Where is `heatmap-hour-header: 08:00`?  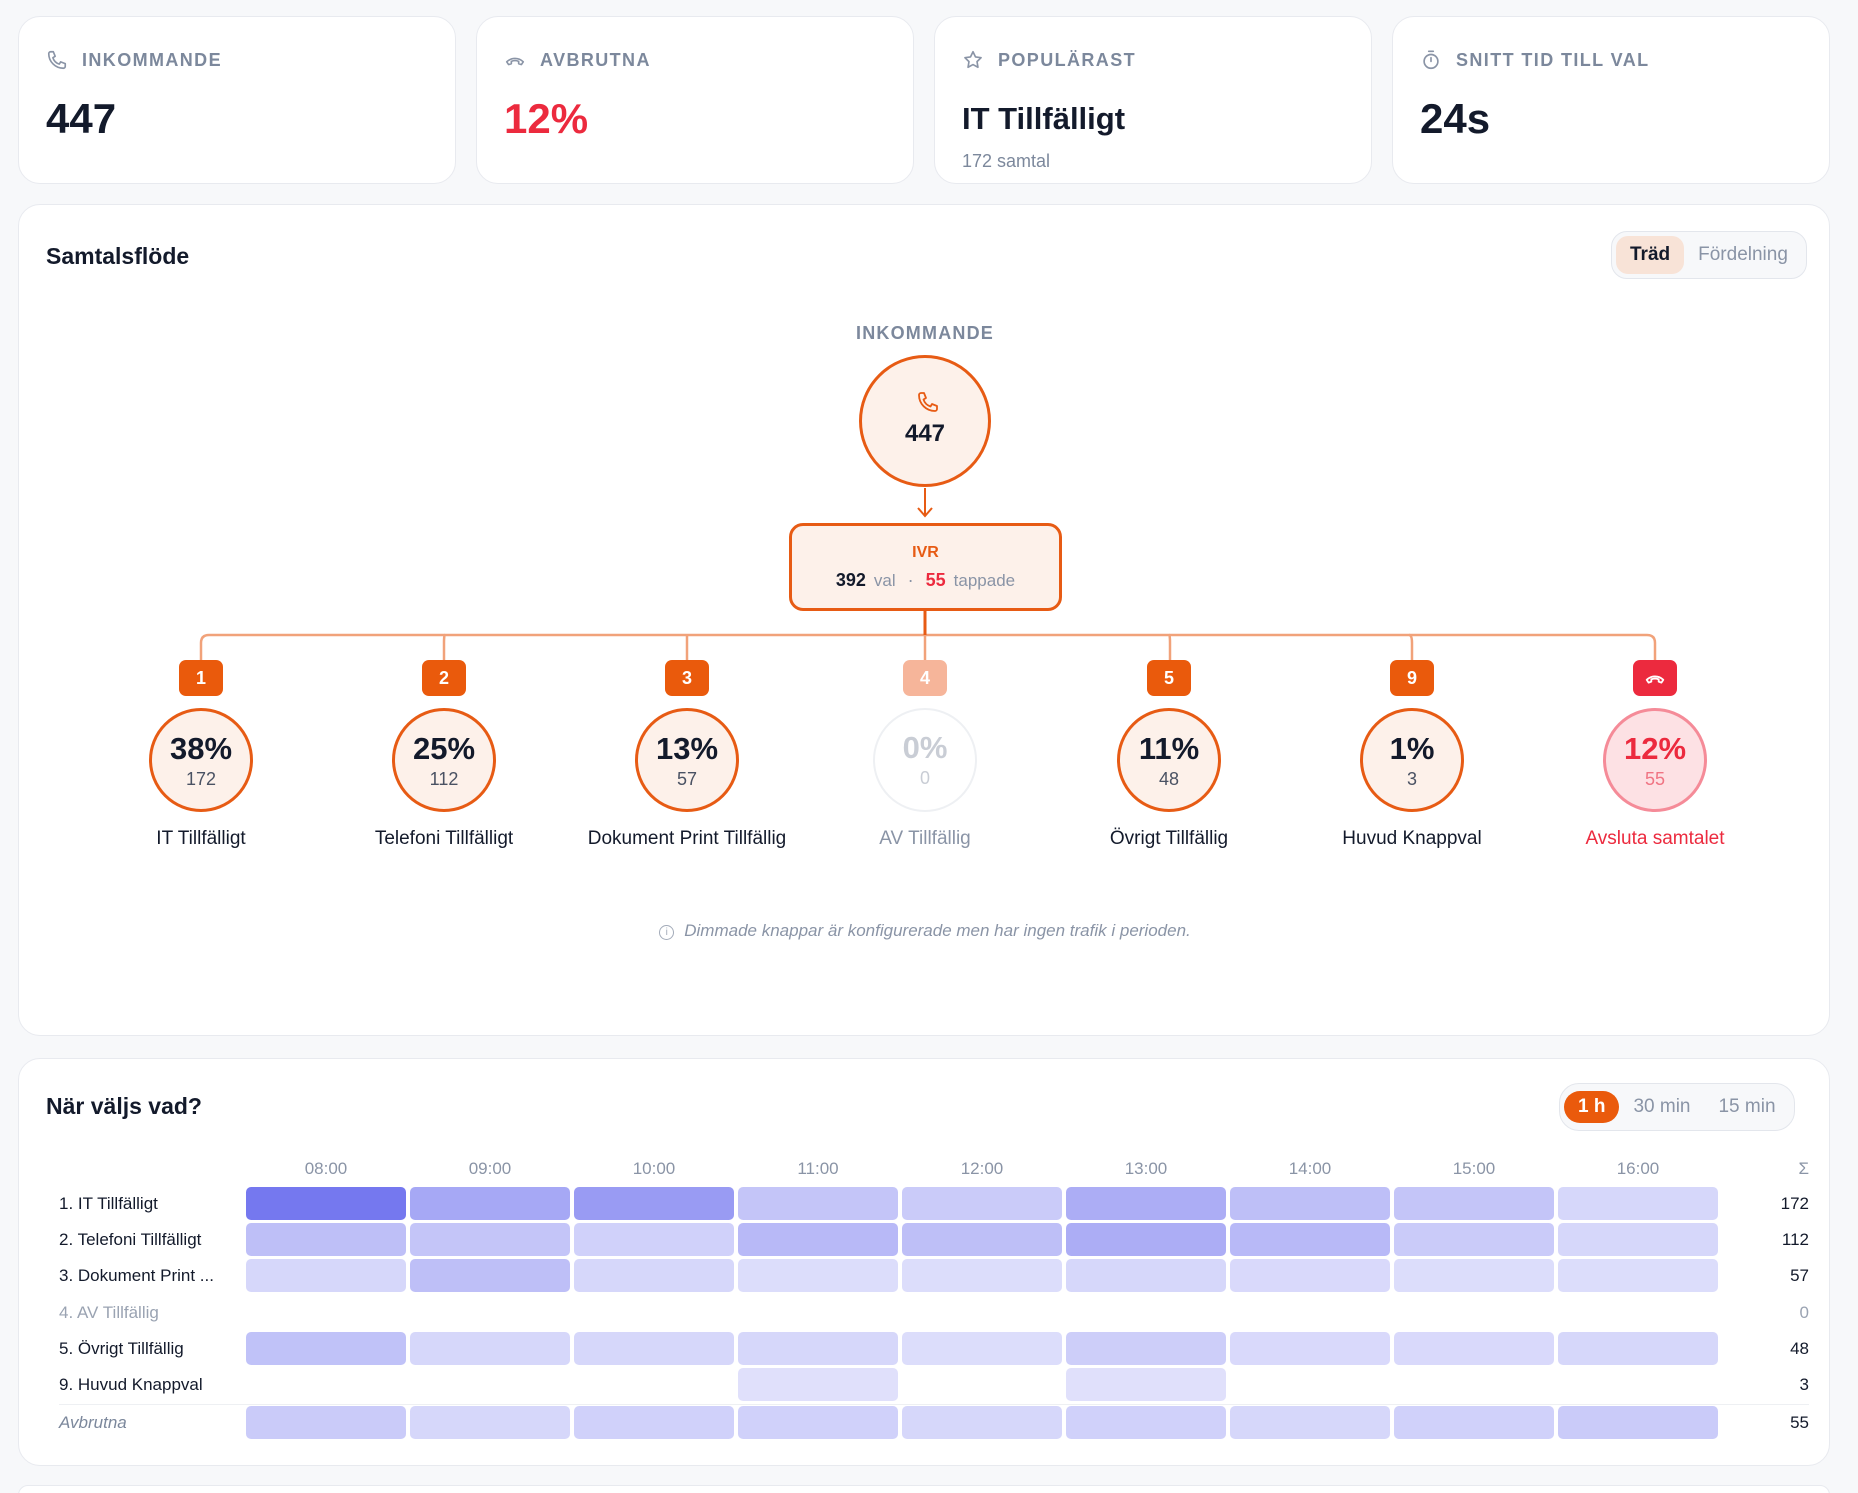 heatmap-hour-header: 08:00 is located at coordinates (326, 1168).